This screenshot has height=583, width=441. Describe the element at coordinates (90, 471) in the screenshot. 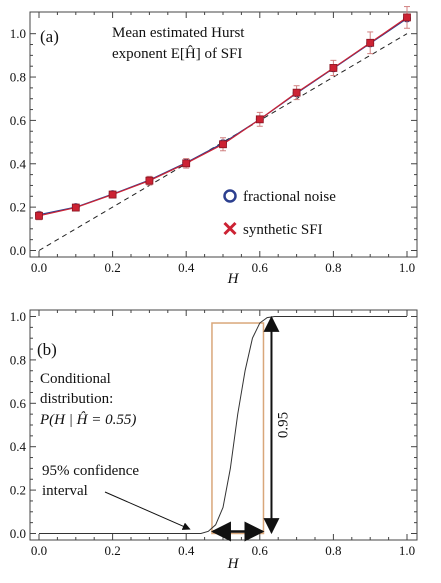

I see `interval-label-line1: 95% confidence` at that location.